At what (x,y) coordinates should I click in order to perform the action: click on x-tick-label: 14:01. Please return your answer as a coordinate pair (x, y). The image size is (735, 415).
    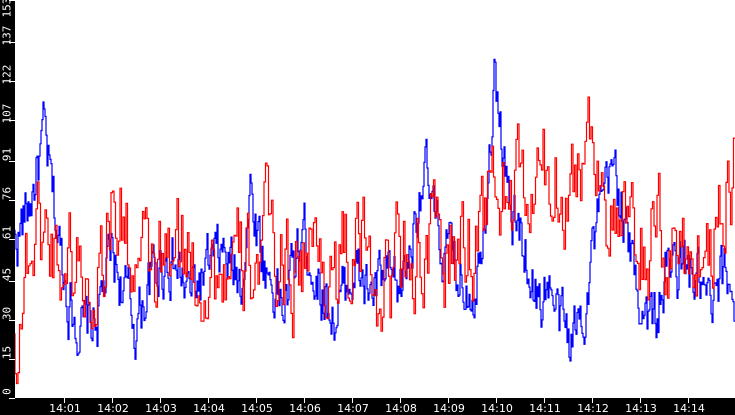
    Looking at the image, I should click on (65, 408).